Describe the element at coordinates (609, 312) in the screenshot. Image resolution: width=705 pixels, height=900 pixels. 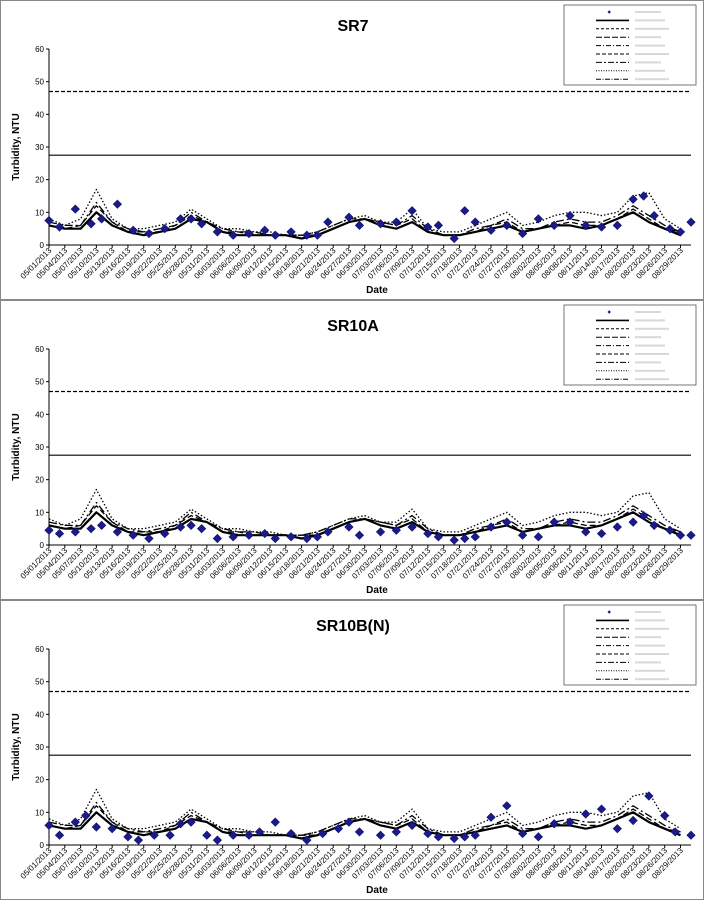
I see `legend-marker` at that location.